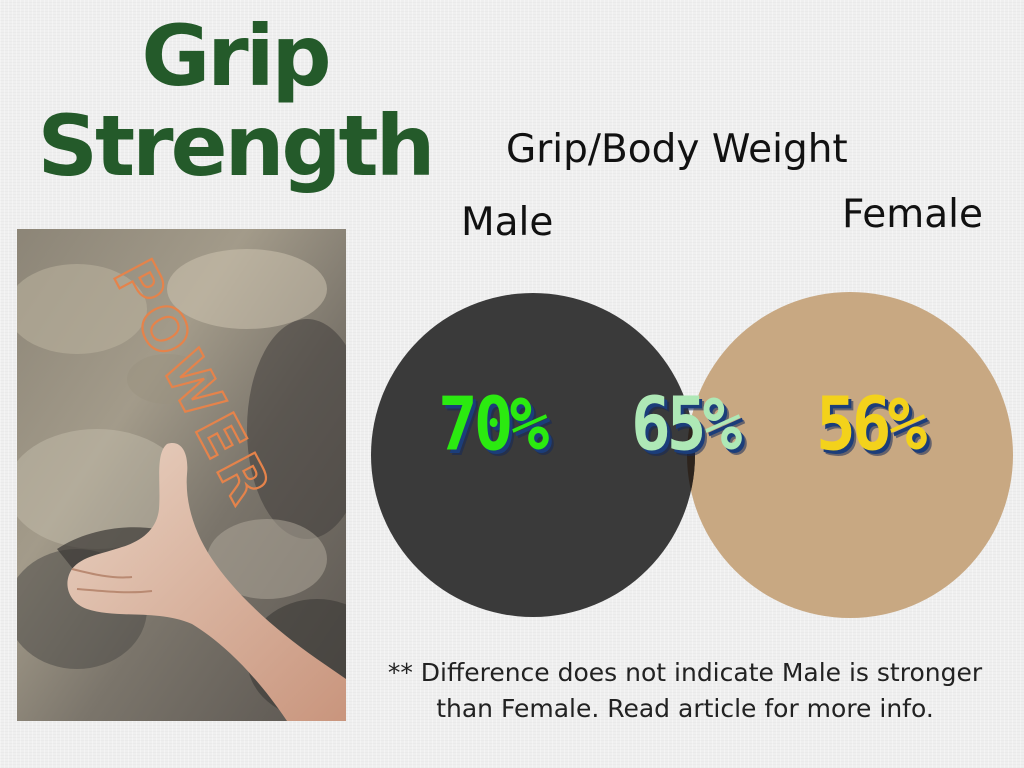 The width and height of the screenshot is (1024, 768). I want to click on male-circle, so click(533, 455).